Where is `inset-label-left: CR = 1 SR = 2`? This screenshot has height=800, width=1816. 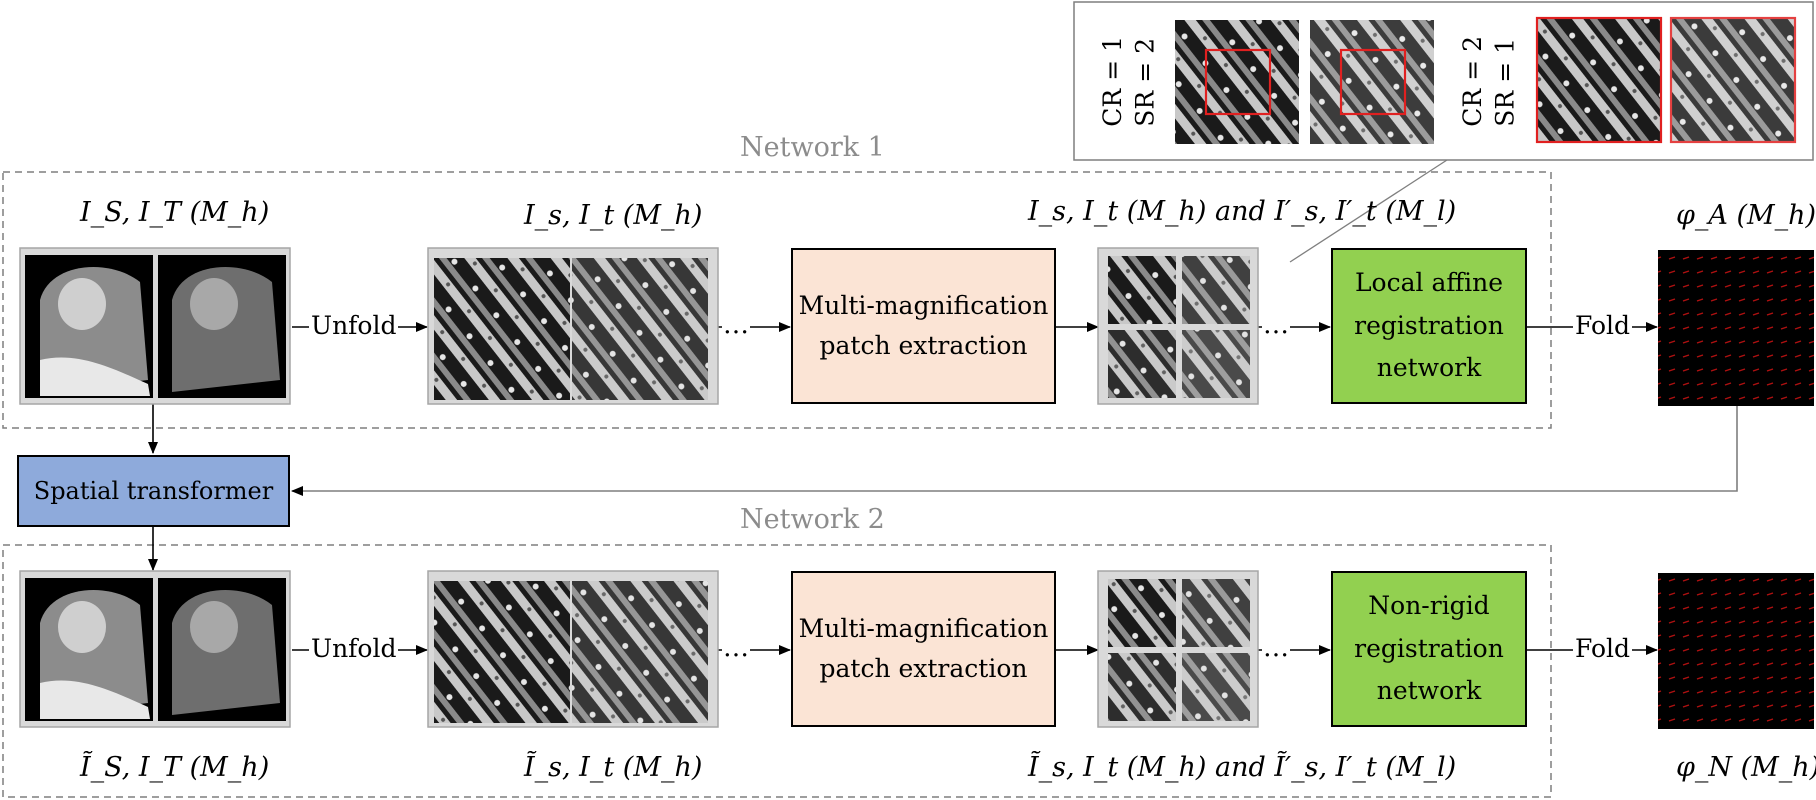 inset-label-left: CR = 1 SR = 2 is located at coordinates (1129, 81).